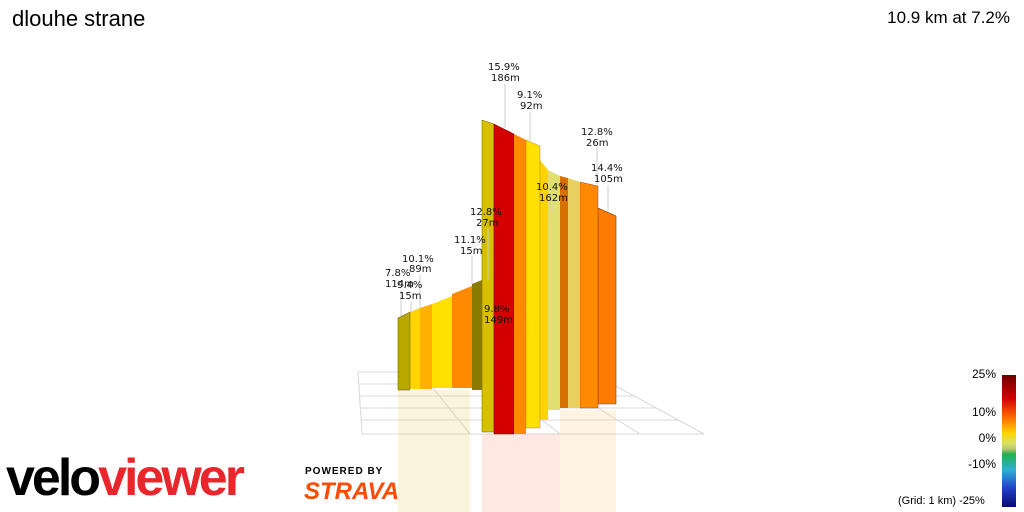  What do you see at coordinates (972, 501) in the screenshot?
I see `legend-tick-minus-25: -25%` at bounding box center [972, 501].